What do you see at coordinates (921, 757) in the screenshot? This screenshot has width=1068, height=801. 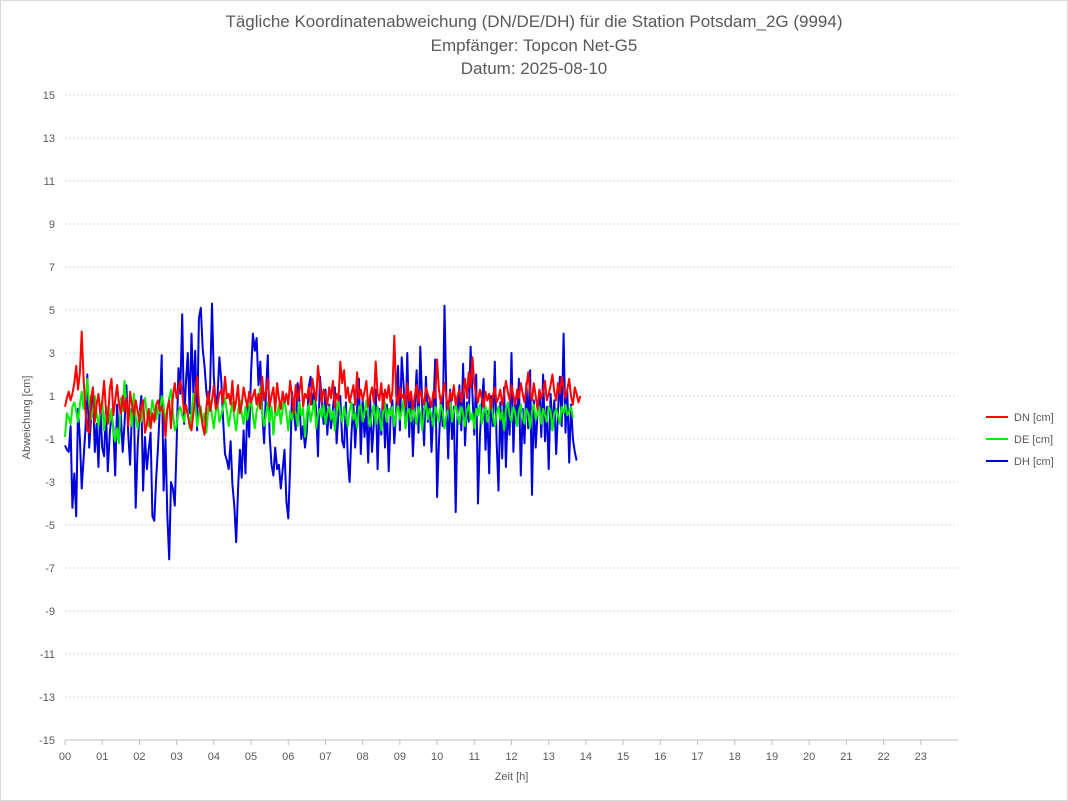 I see `x-tick-label: 23` at bounding box center [921, 757].